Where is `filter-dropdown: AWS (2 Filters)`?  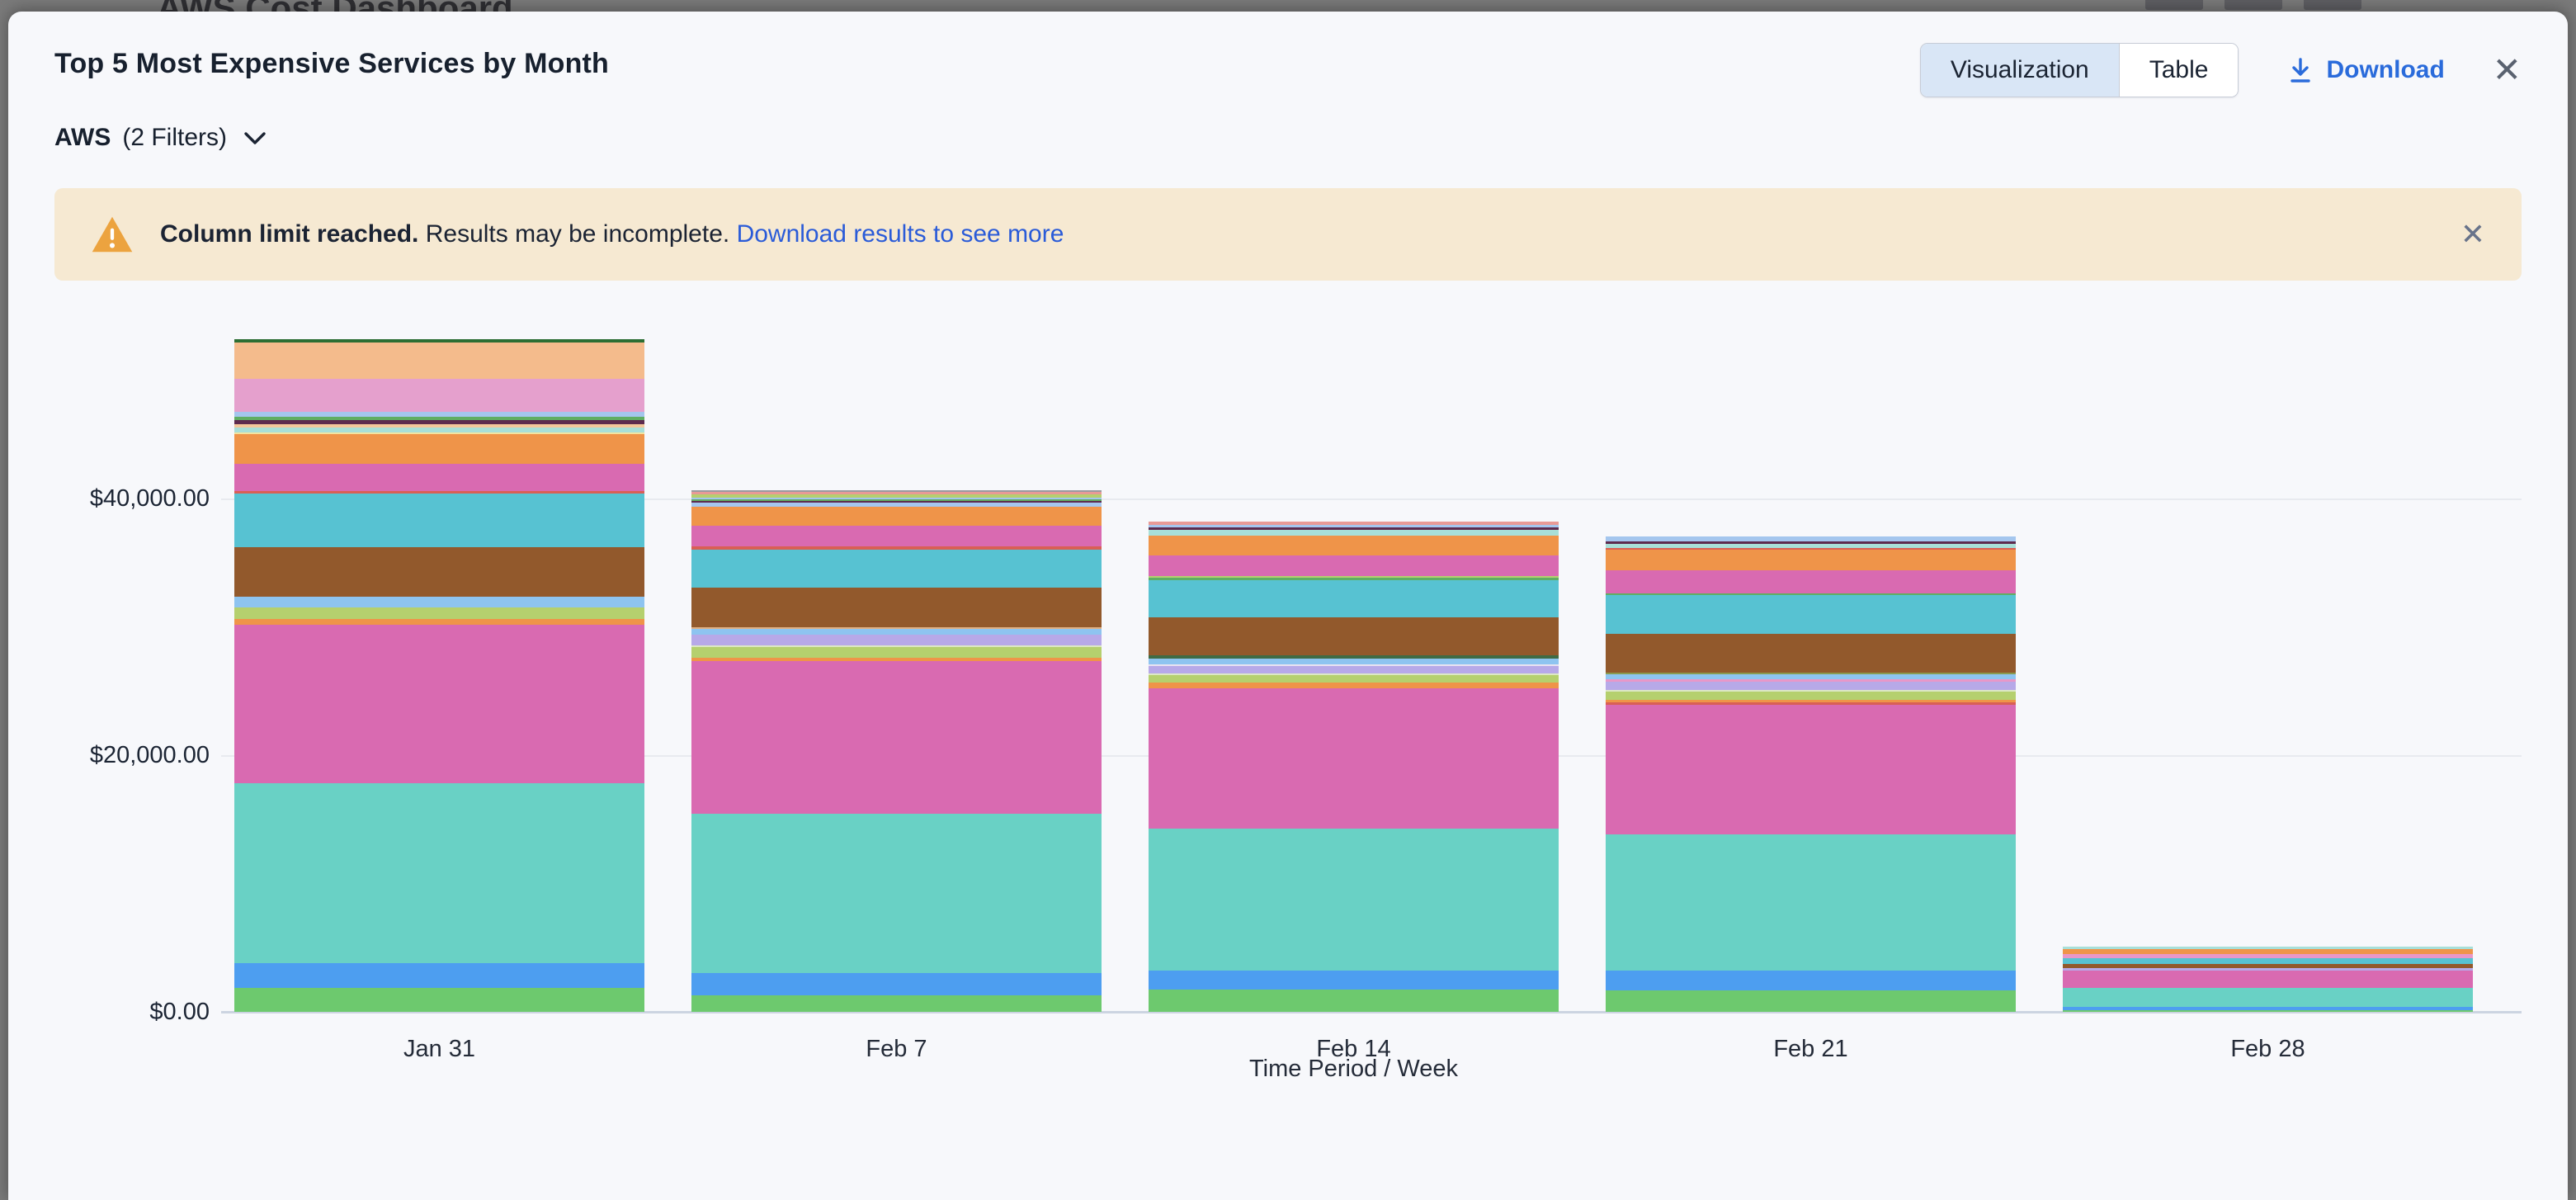 filter-dropdown: AWS (2 Filters) is located at coordinates (1288, 138).